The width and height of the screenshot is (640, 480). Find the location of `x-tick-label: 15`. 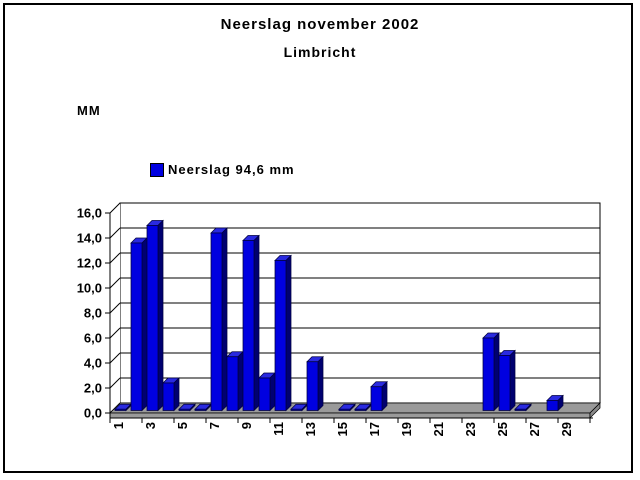

x-tick-label: 15 is located at coordinates (342, 429).